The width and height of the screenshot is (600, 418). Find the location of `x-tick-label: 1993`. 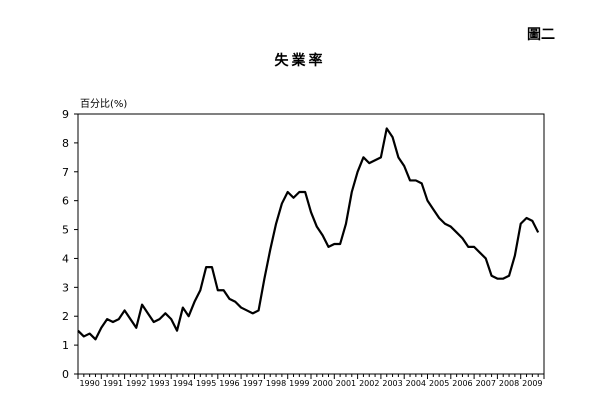

x-tick-label: 1993 is located at coordinates (159, 383).